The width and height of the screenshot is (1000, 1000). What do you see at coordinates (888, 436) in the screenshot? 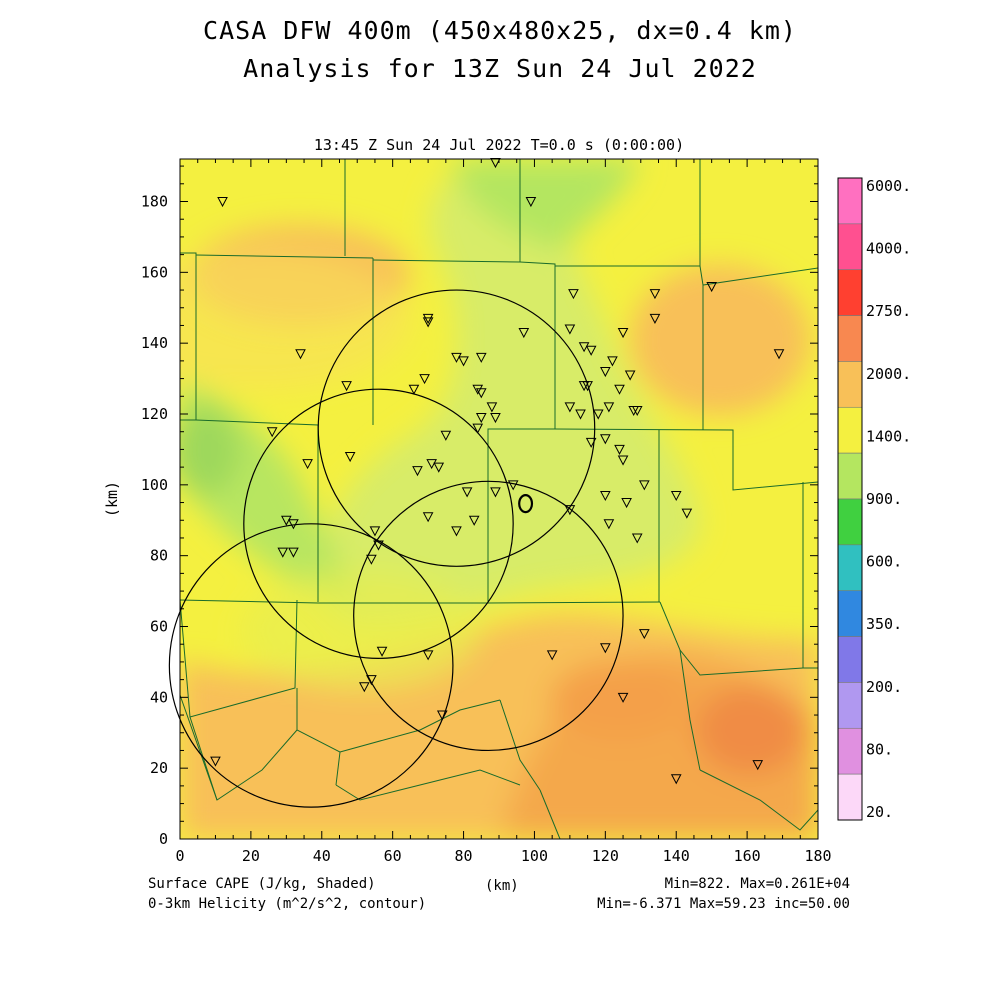
I see `legend-label: 1400.` at bounding box center [888, 436].